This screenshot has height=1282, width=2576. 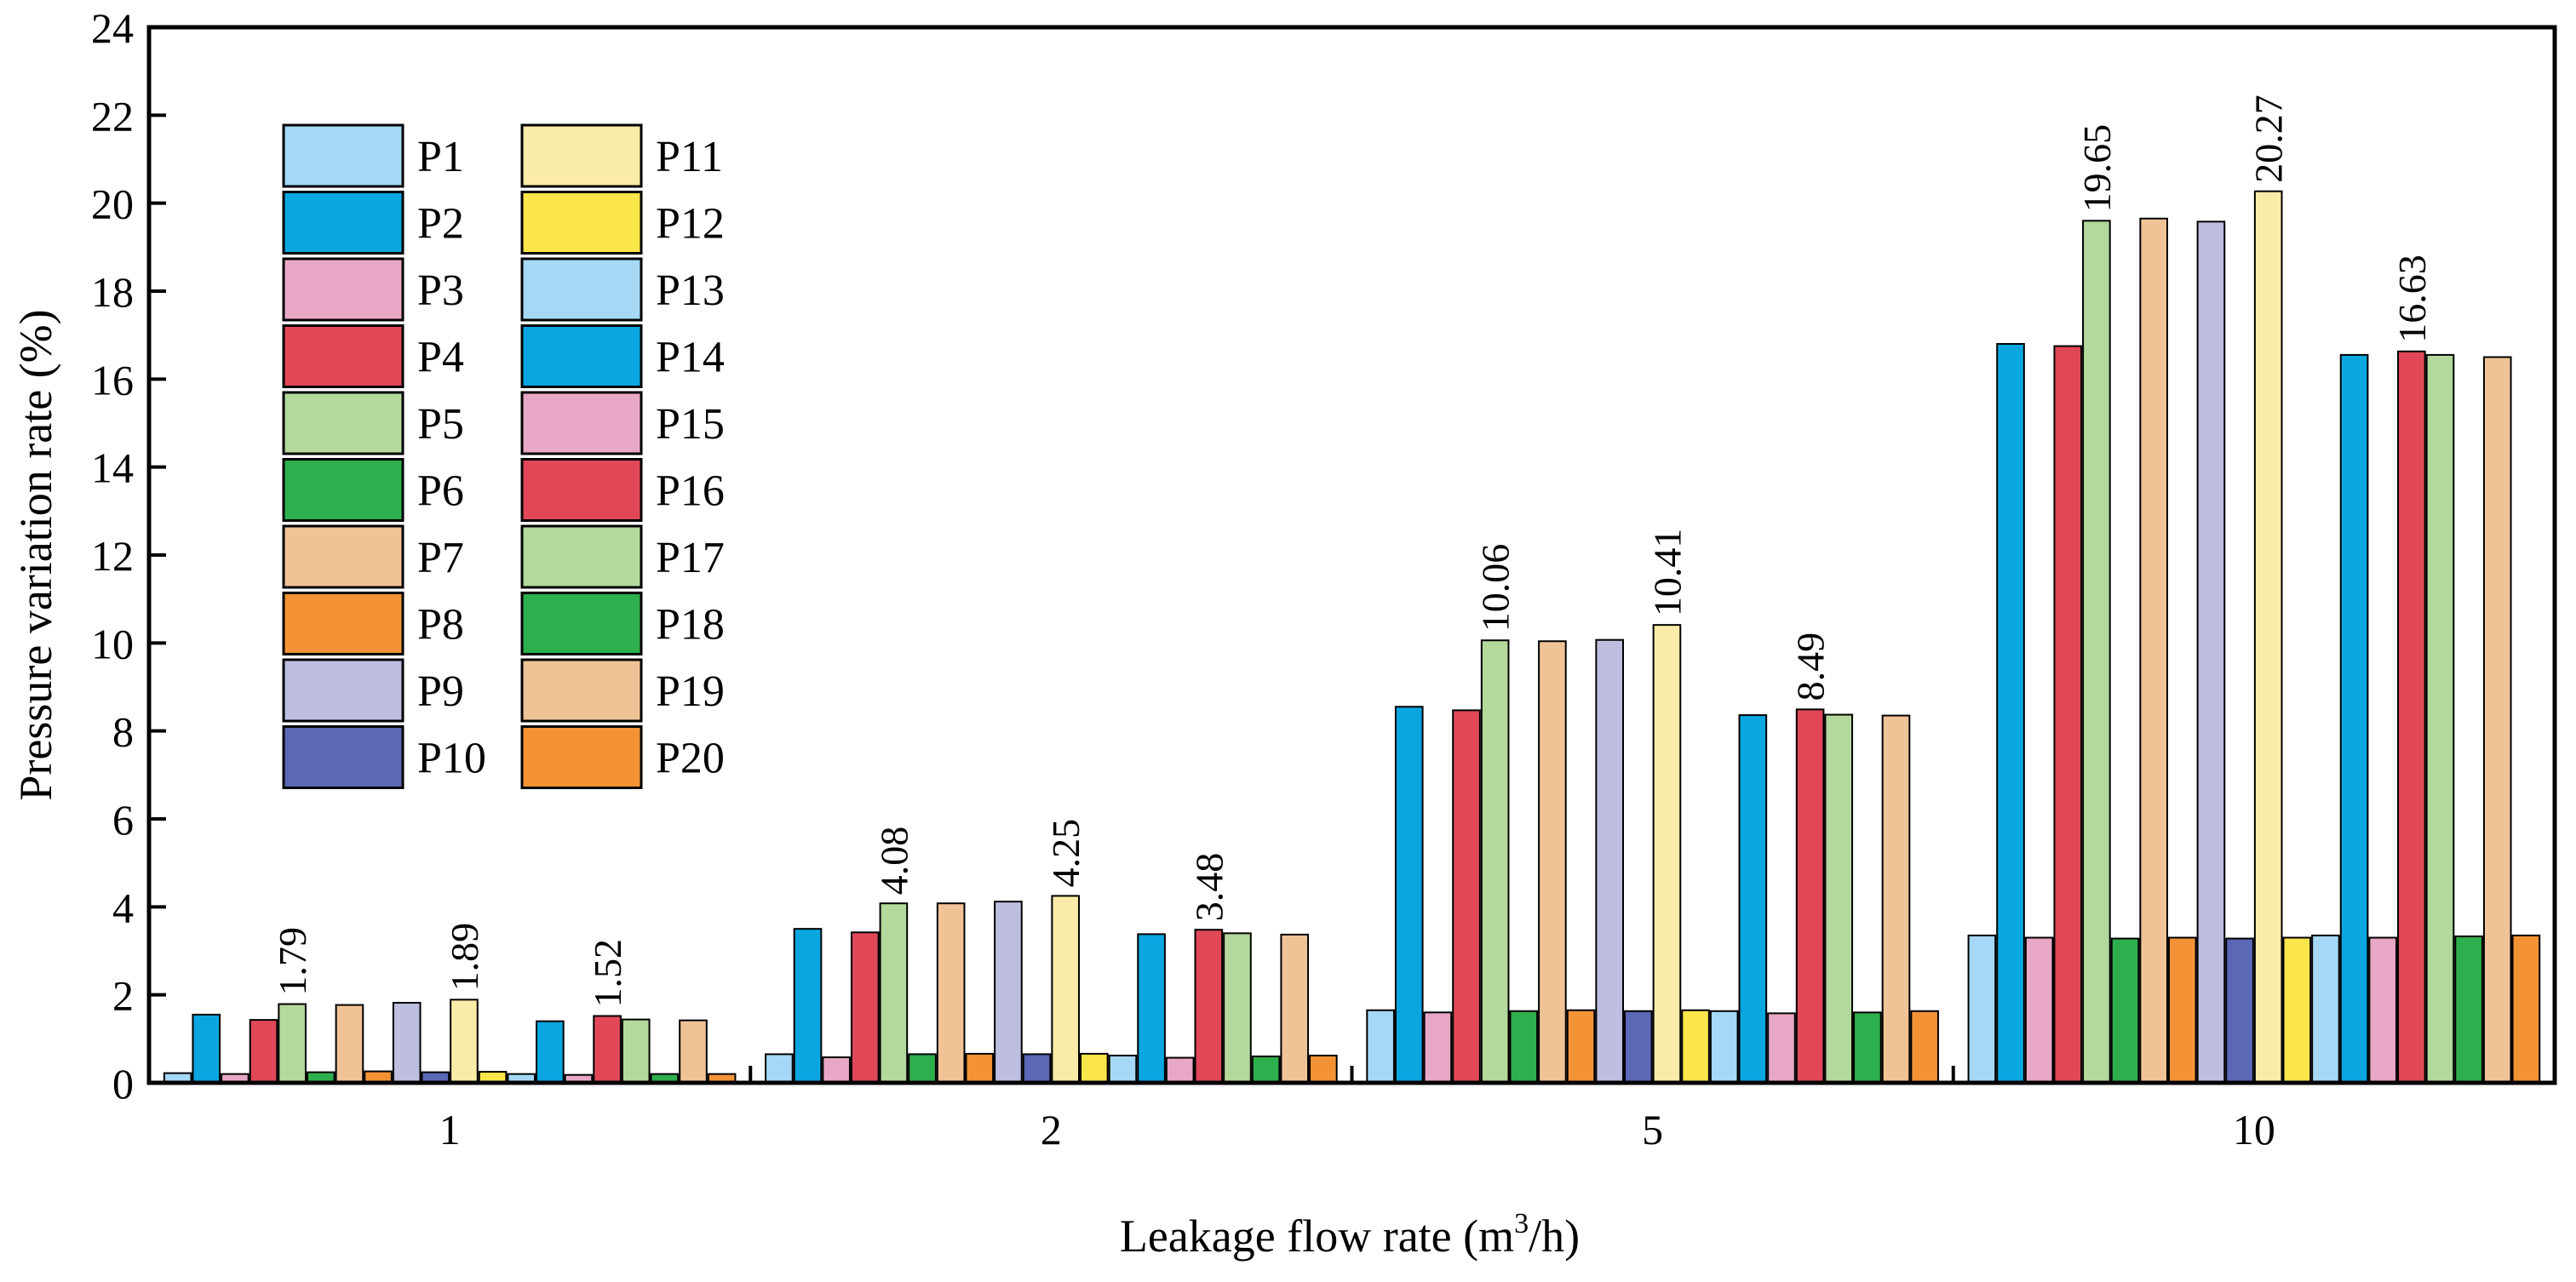 I want to click on legend-swatch-p13, so click(x=581, y=289).